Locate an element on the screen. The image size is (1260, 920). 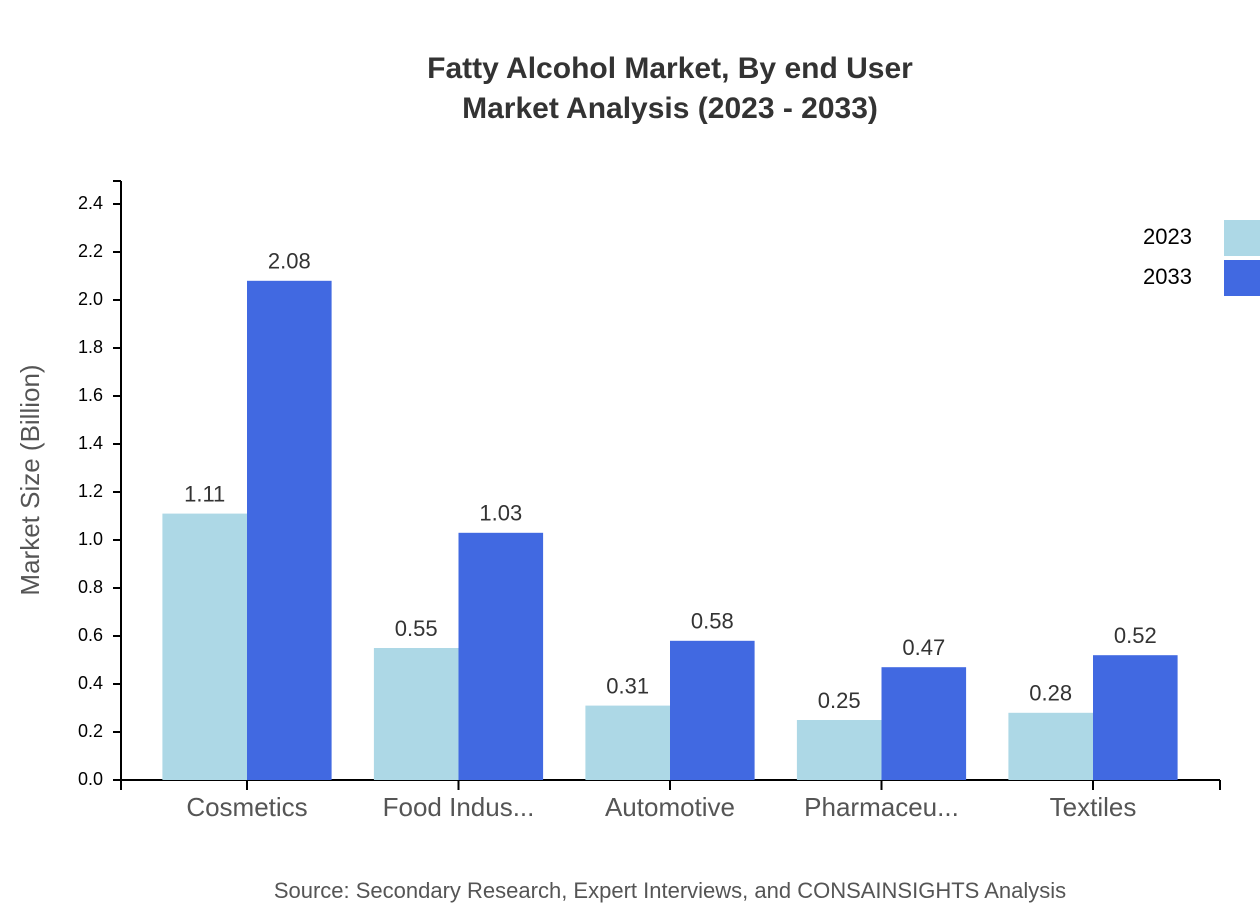
value-label: 0.31 is located at coordinates (627, 685).